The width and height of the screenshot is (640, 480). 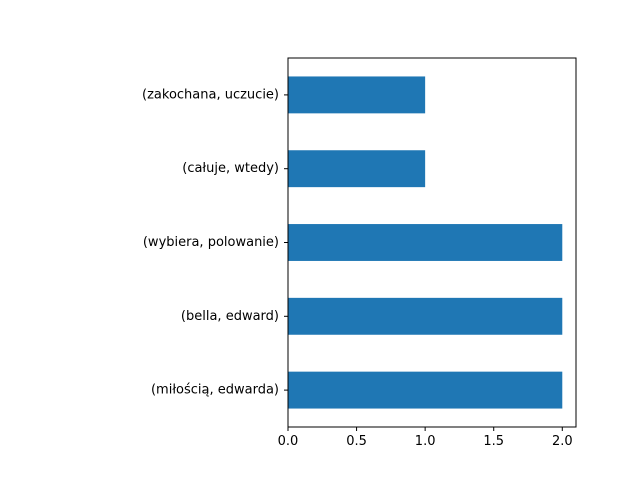 I want to click on y-tick-label: (wybiera, polowanie), so click(x=211, y=242).